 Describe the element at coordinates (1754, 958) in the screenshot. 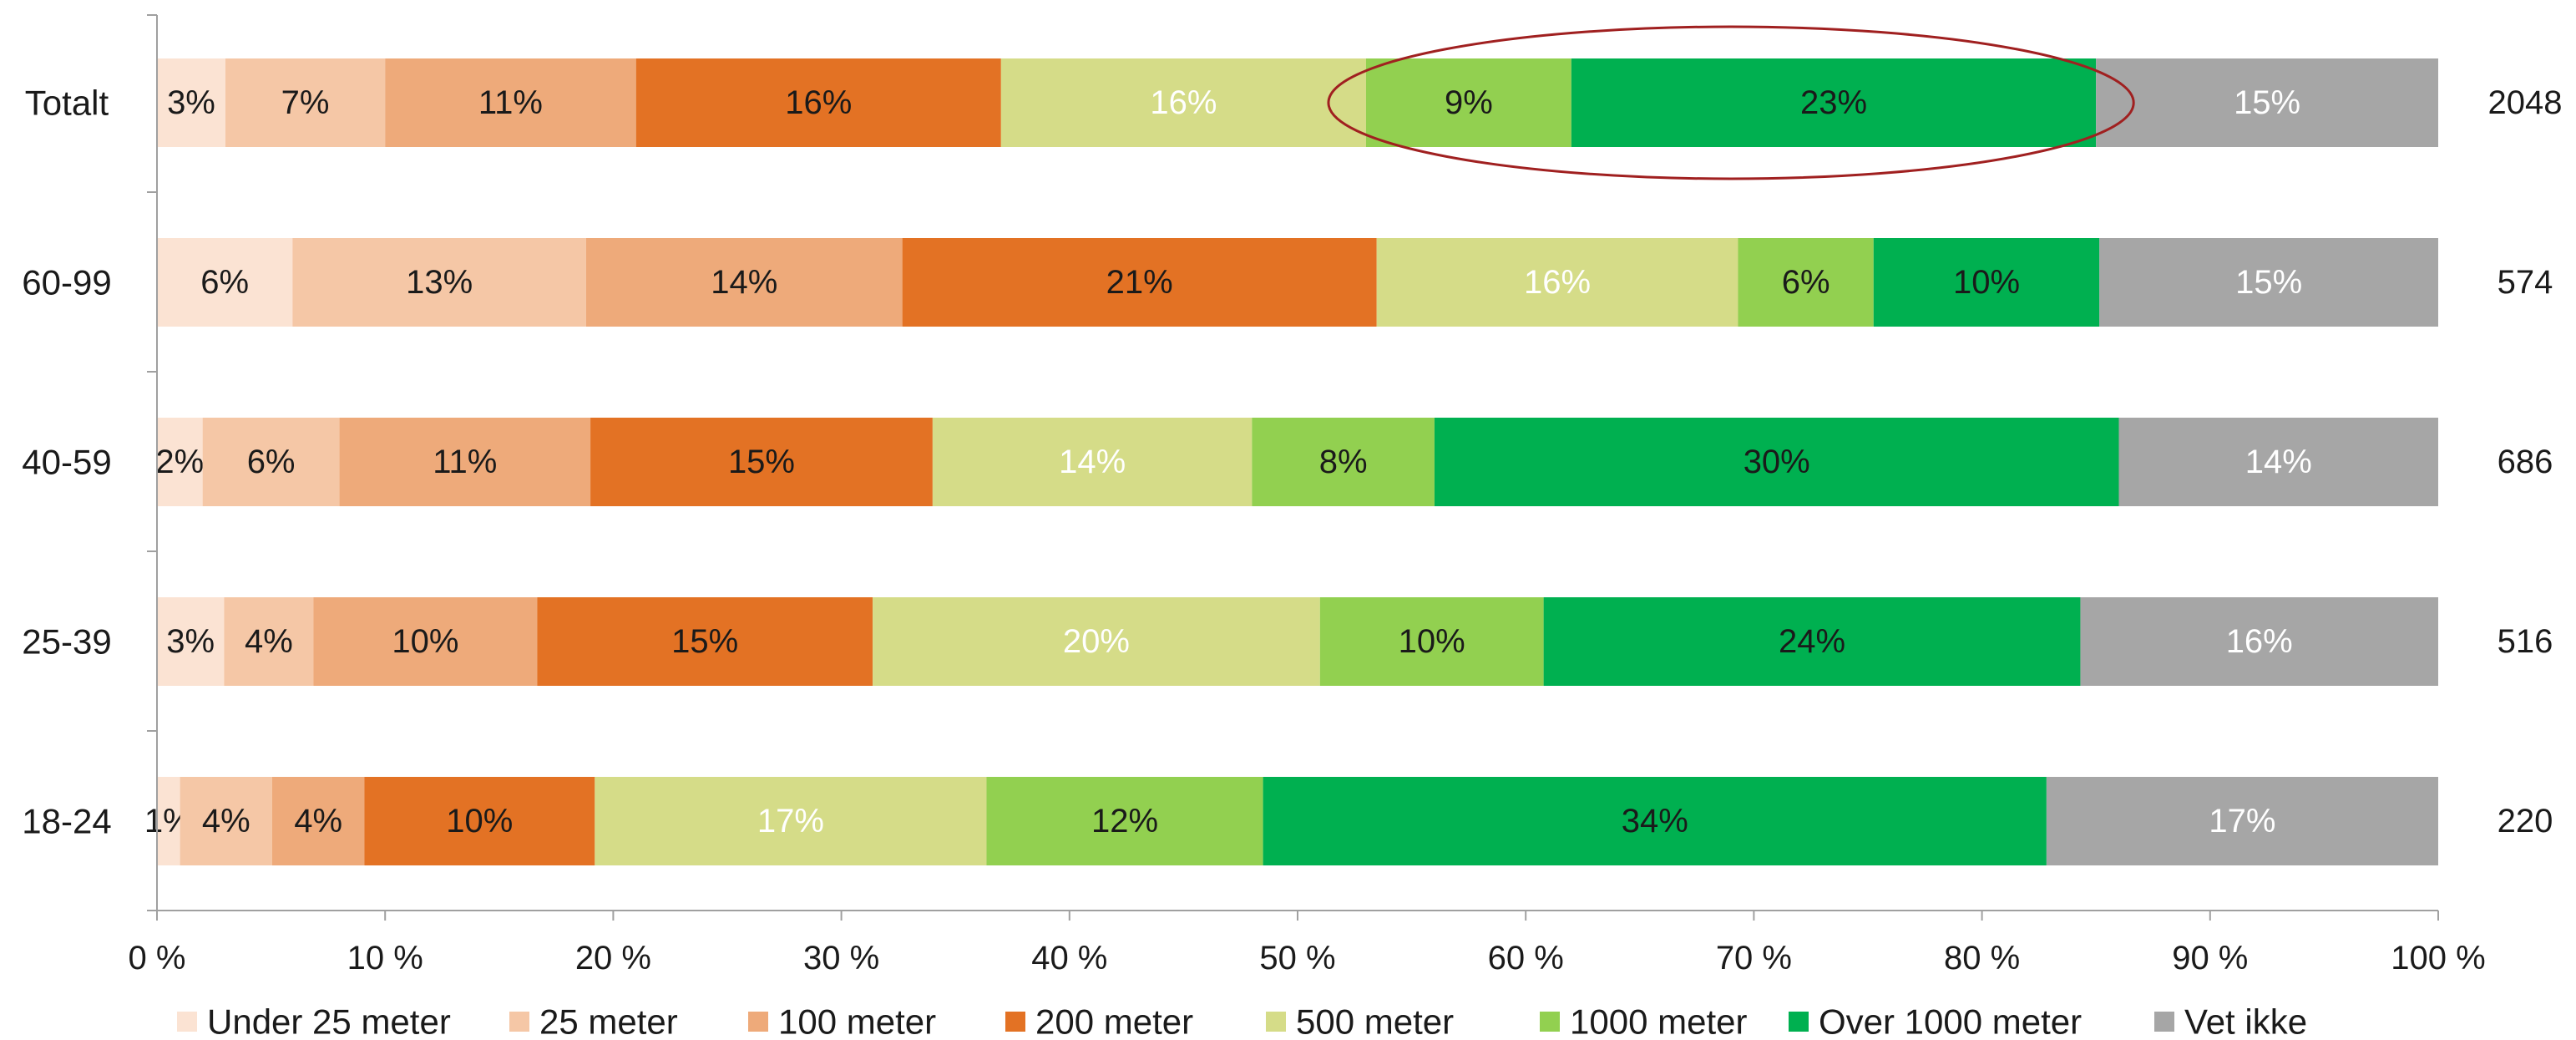

I see `x-tick-label: 70 %` at that location.